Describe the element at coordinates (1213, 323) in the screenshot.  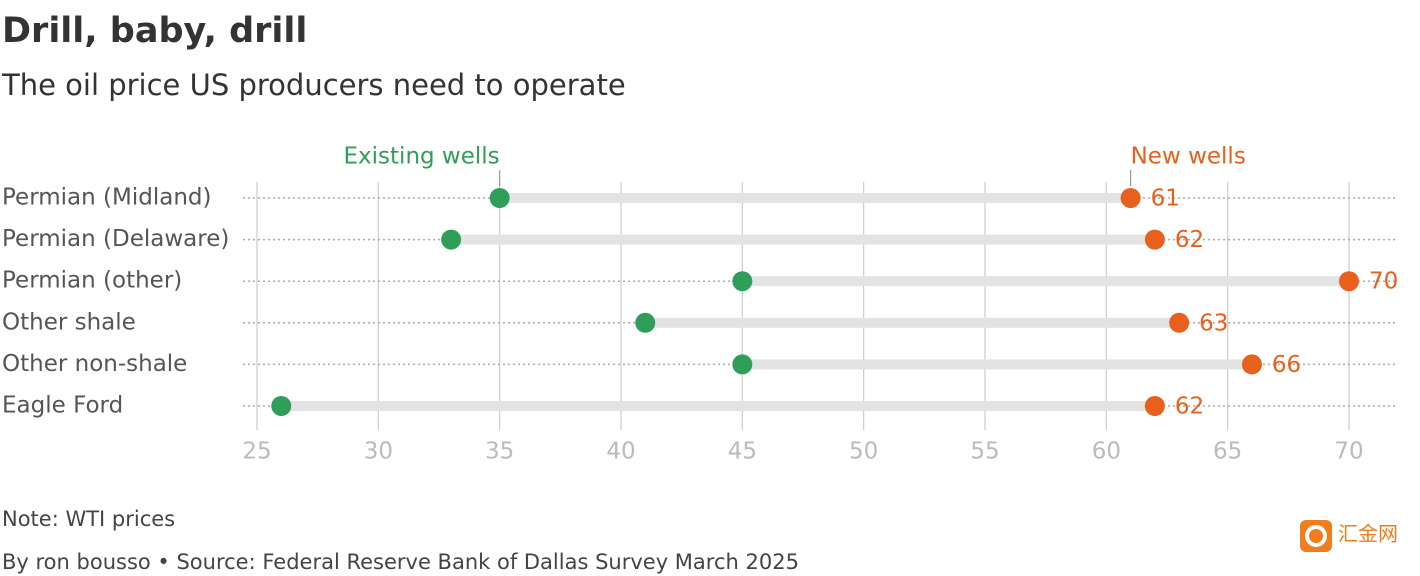
I see `value-label: 63` at that location.